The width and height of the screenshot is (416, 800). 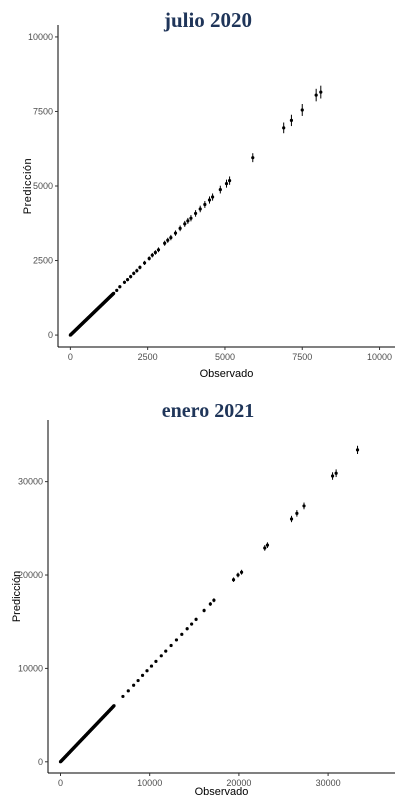 I want to click on chart-title: enero 2021, so click(x=208, y=411).